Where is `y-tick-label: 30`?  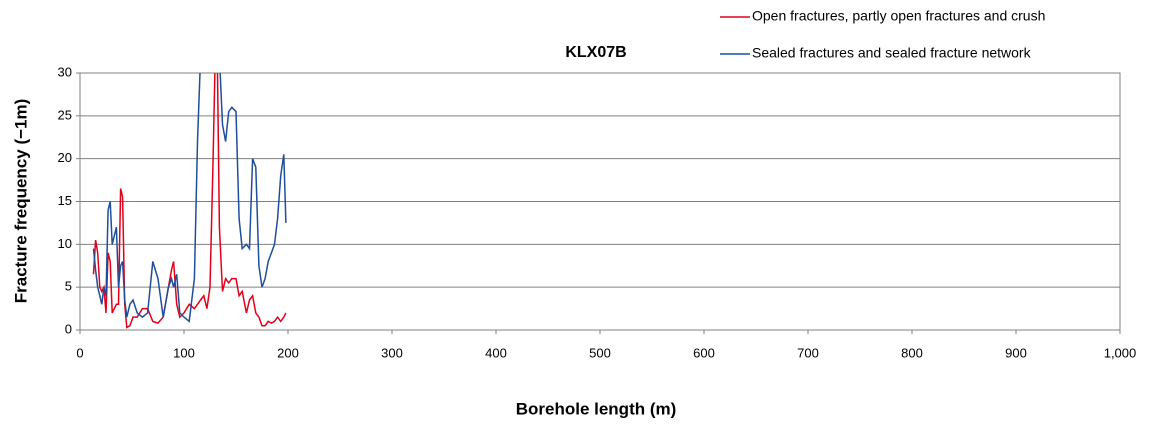
y-tick-label: 30 is located at coordinates (65, 71).